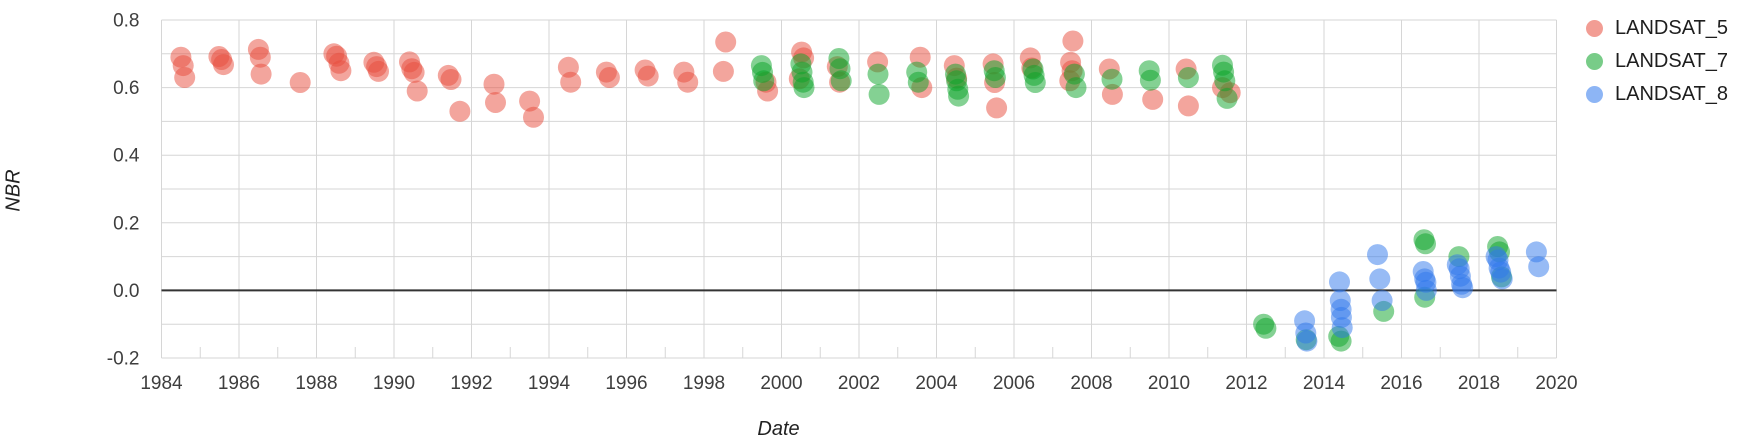 The width and height of the screenshot is (1754, 447). I want to click on x-tick-label: 1984, so click(161, 383).